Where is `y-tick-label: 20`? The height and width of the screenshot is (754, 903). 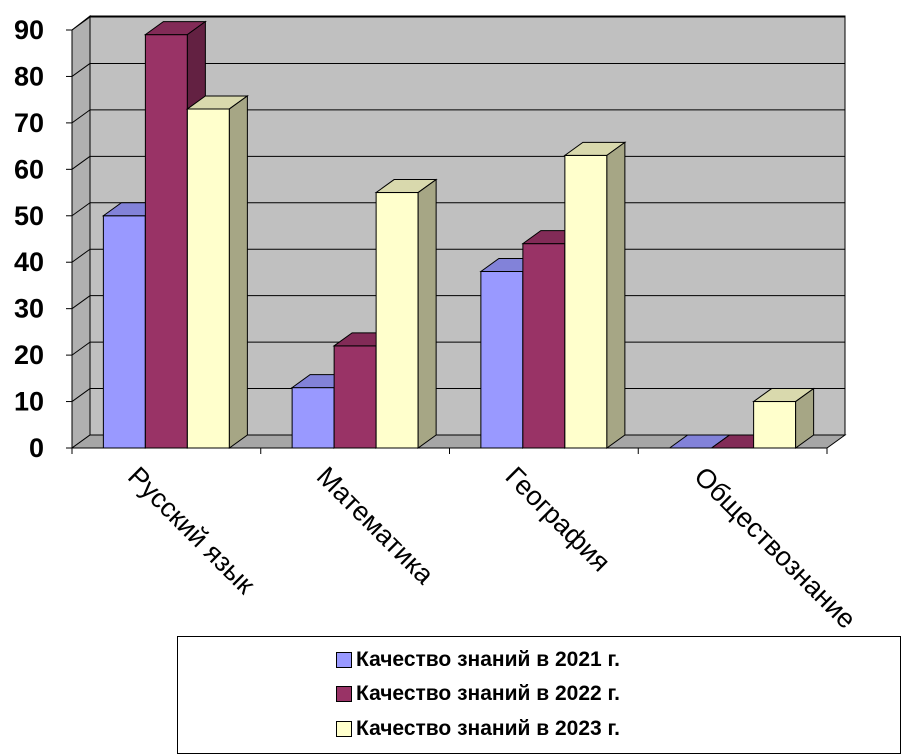
y-tick-label: 20 is located at coordinates (29, 355).